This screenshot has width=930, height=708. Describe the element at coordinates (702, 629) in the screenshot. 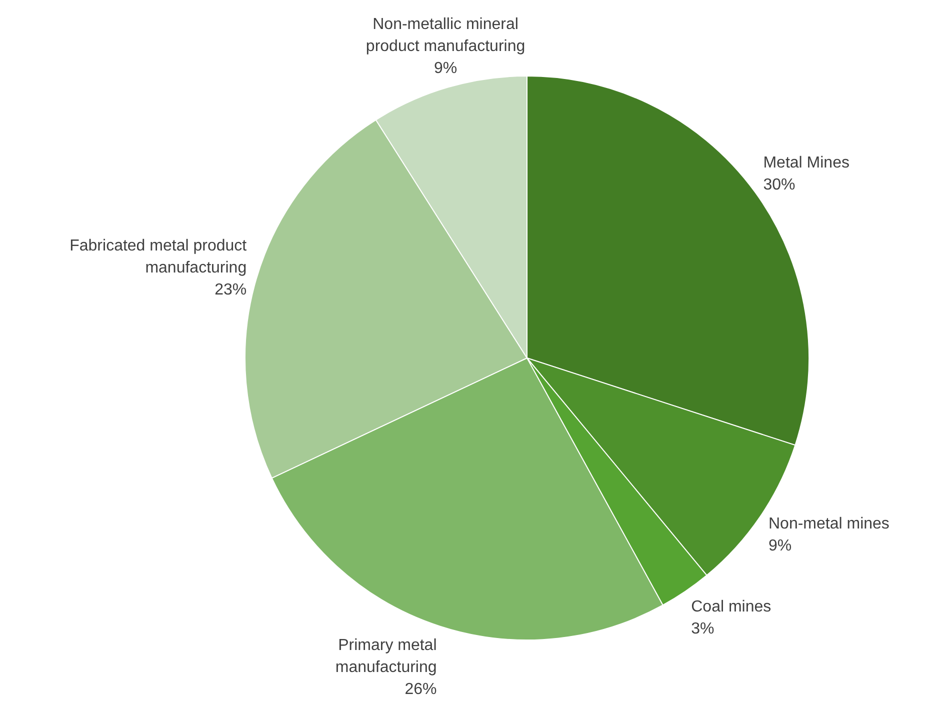

I see `data-label: 3%` at that location.